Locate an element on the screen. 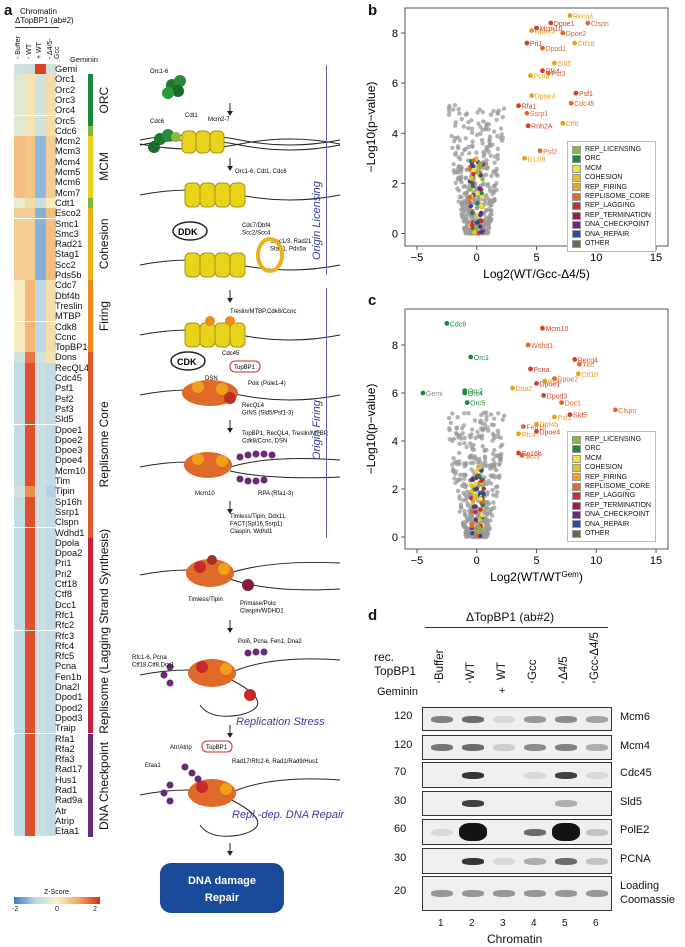  legend-item: REP_LAGGING is located at coordinates (611, 496).